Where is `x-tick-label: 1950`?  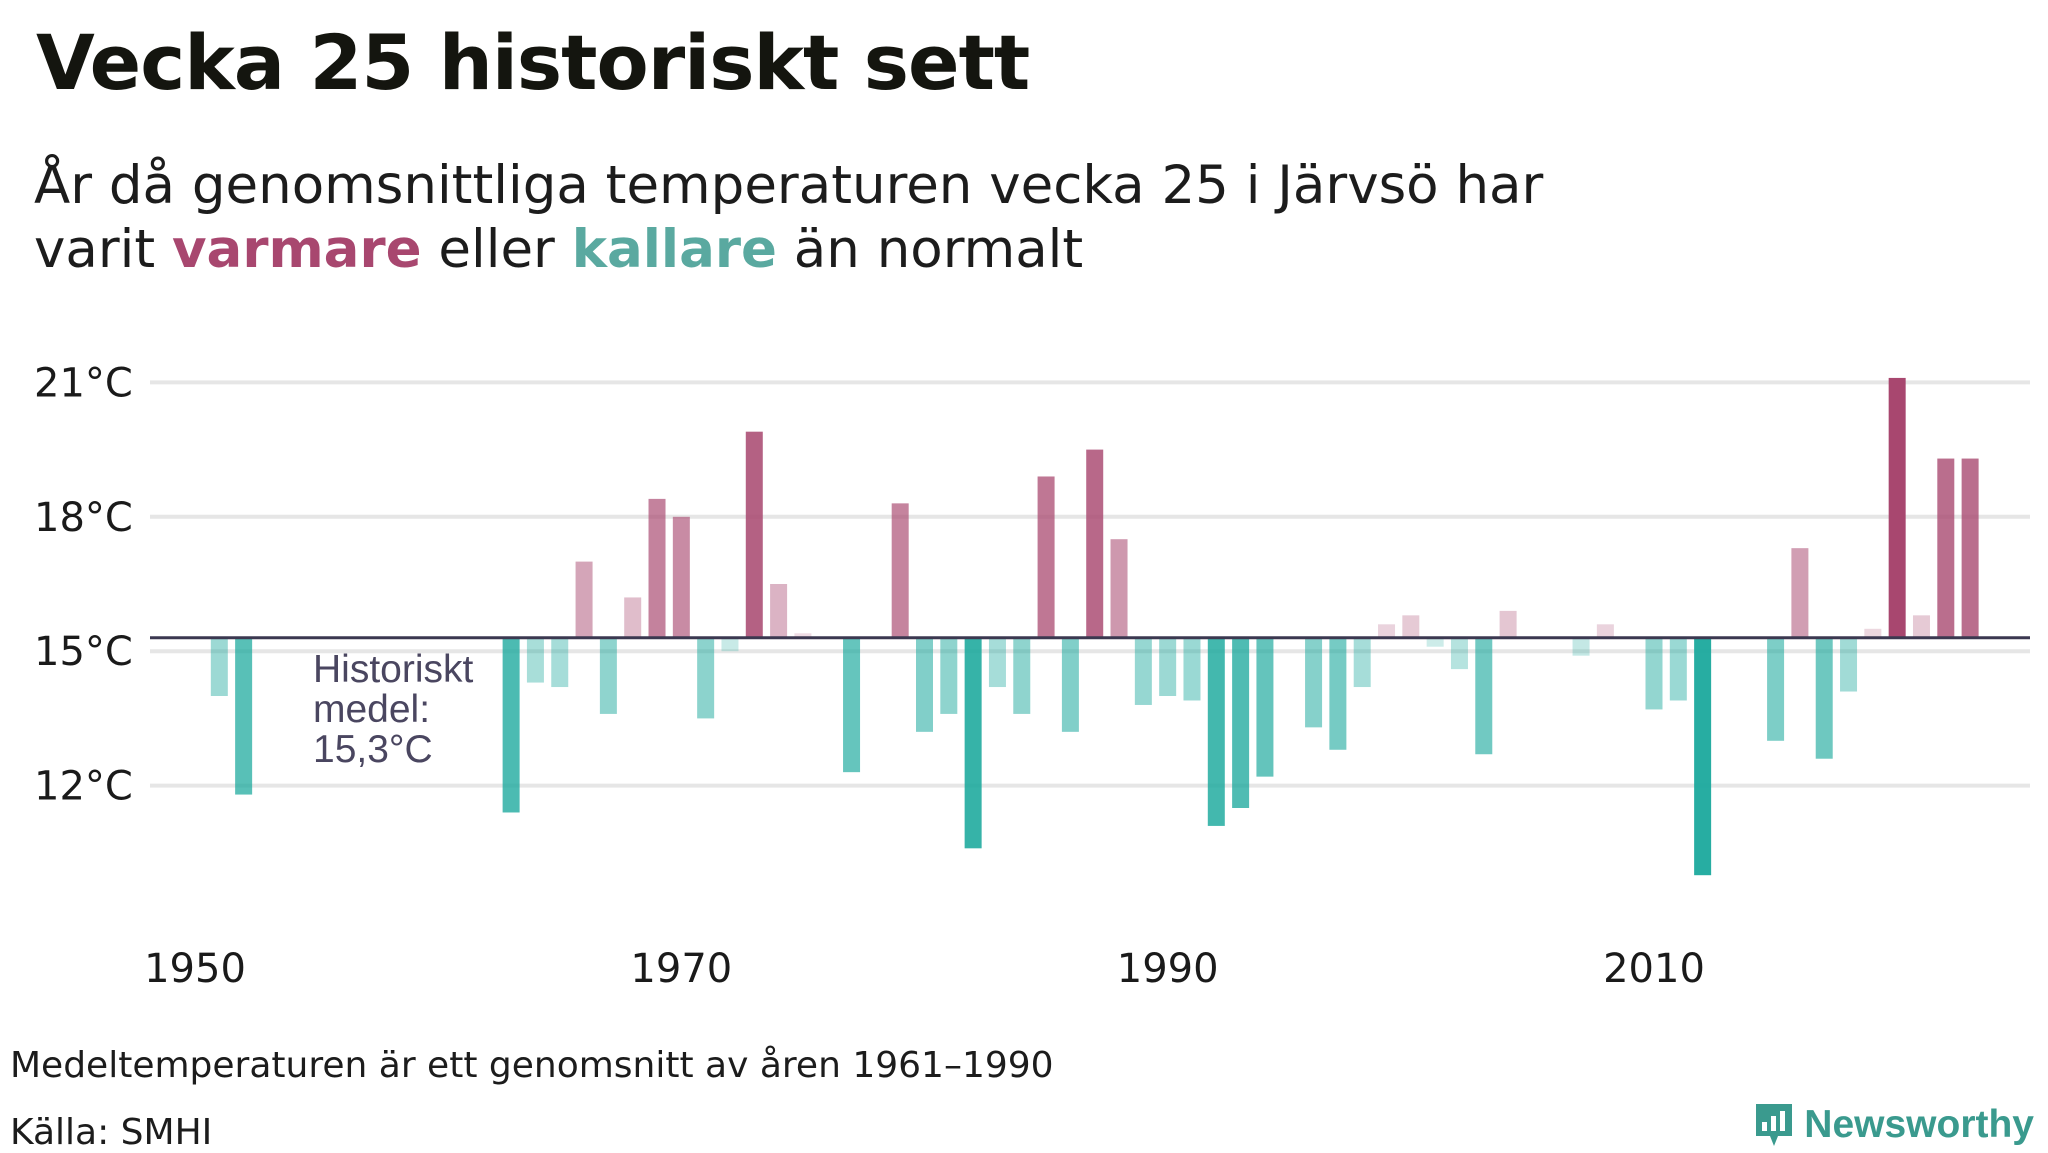 x-tick-label: 1950 is located at coordinates (195, 969).